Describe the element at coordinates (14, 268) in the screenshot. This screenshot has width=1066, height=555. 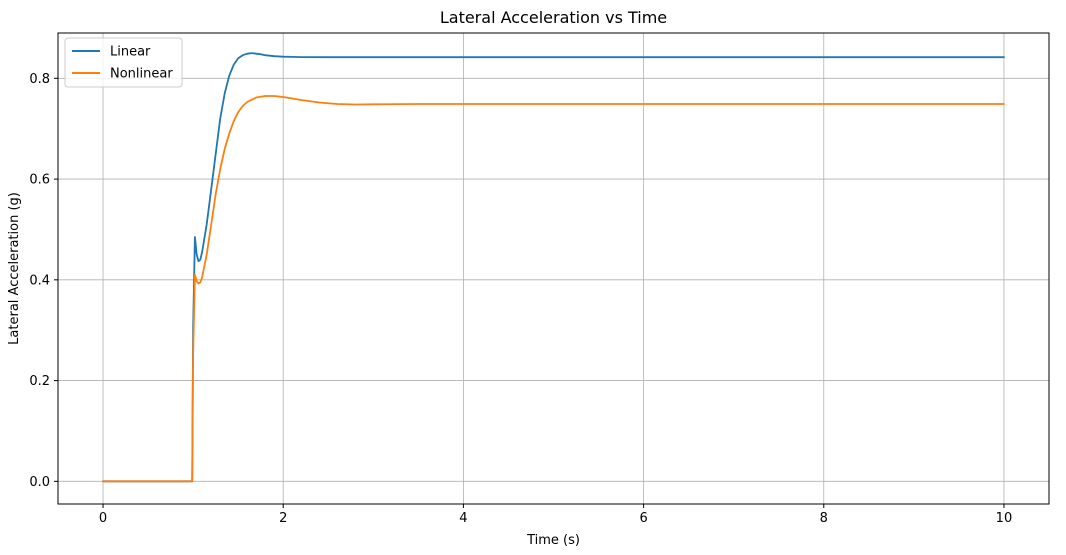
I see `y-axis-label: Lateral Acceleration (g)` at that location.